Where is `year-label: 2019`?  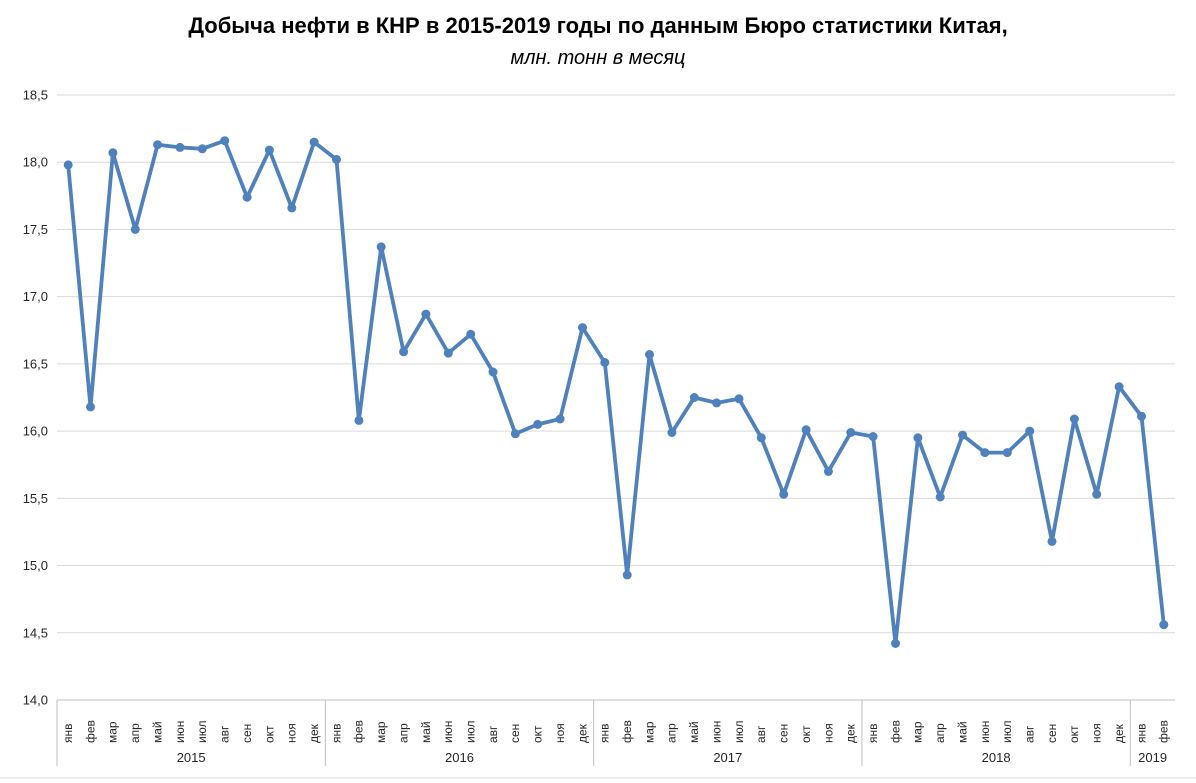 year-label: 2019 is located at coordinates (1152, 757).